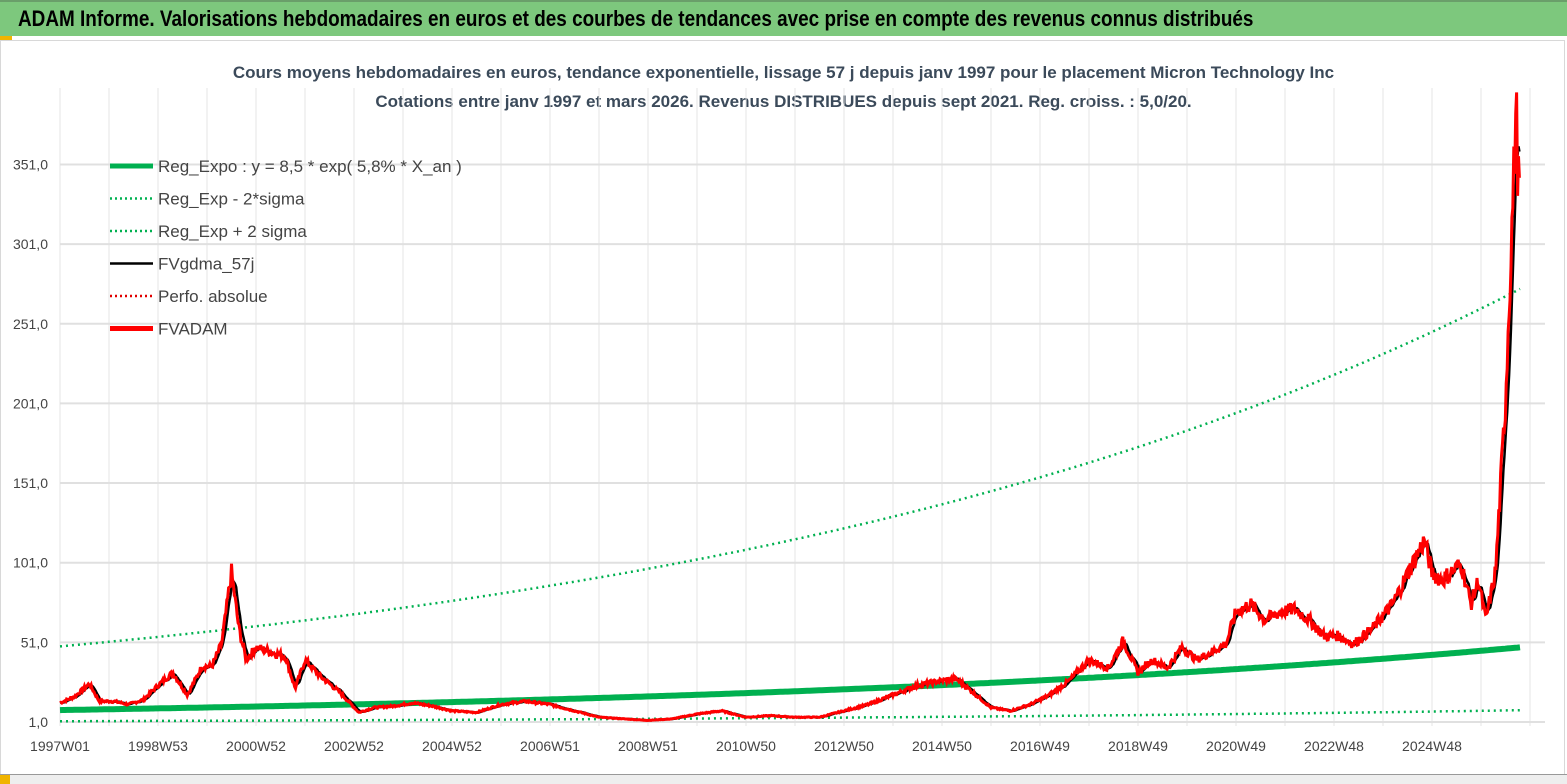  What do you see at coordinates (30, 483) in the screenshot?
I see `y-tick-label: 151,0` at bounding box center [30, 483].